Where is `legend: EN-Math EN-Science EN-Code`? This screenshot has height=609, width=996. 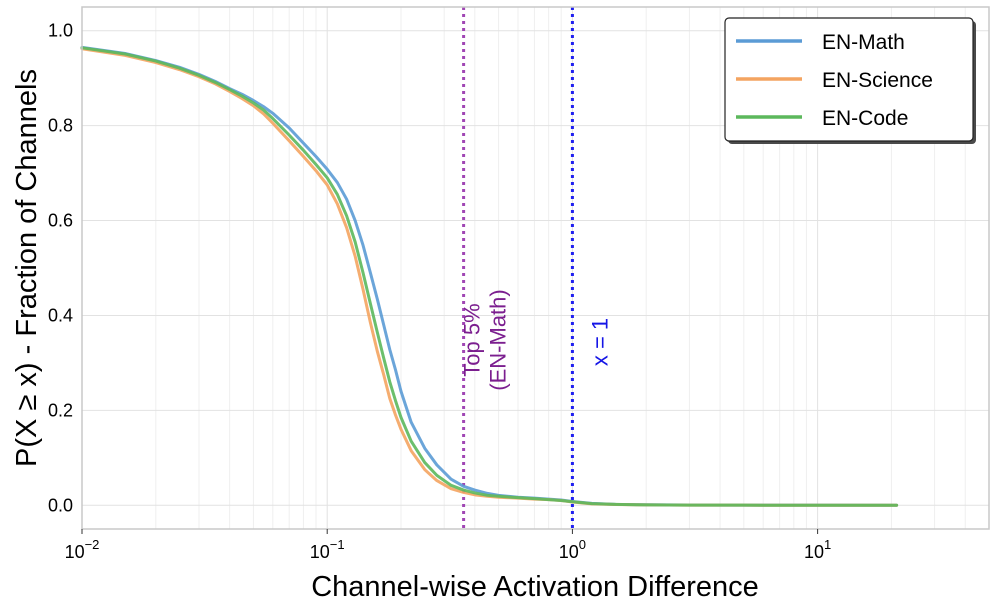 legend: EN-Math EN-Science EN-Code is located at coordinates (850, 80).